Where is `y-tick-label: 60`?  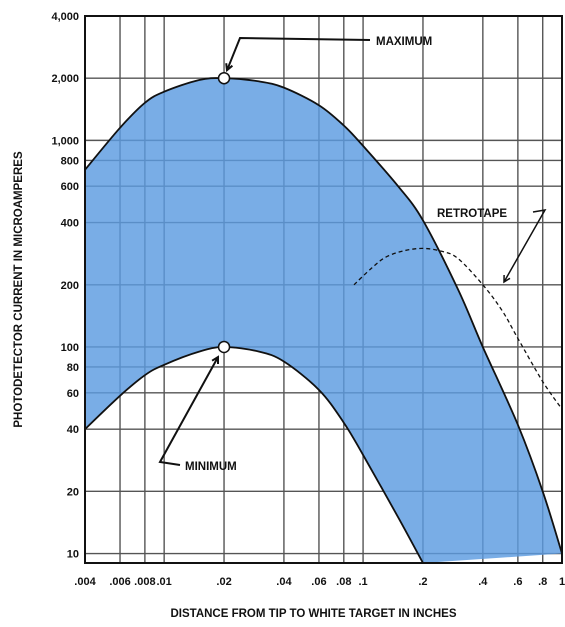
y-tick-label: 60 is located at coordinates (73, 394).